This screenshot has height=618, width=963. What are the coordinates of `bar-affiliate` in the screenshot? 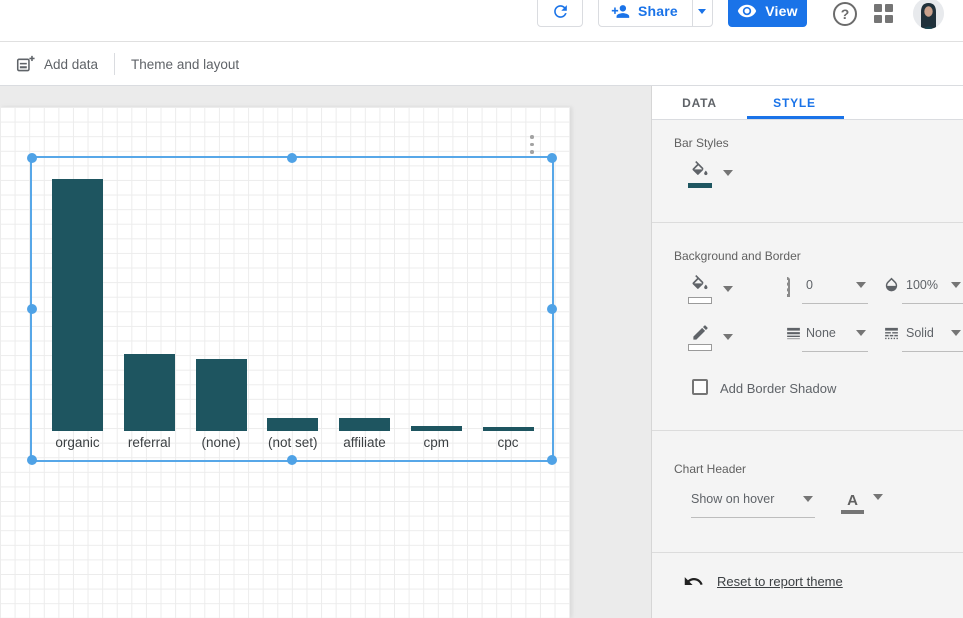 It's located at (364, 424).